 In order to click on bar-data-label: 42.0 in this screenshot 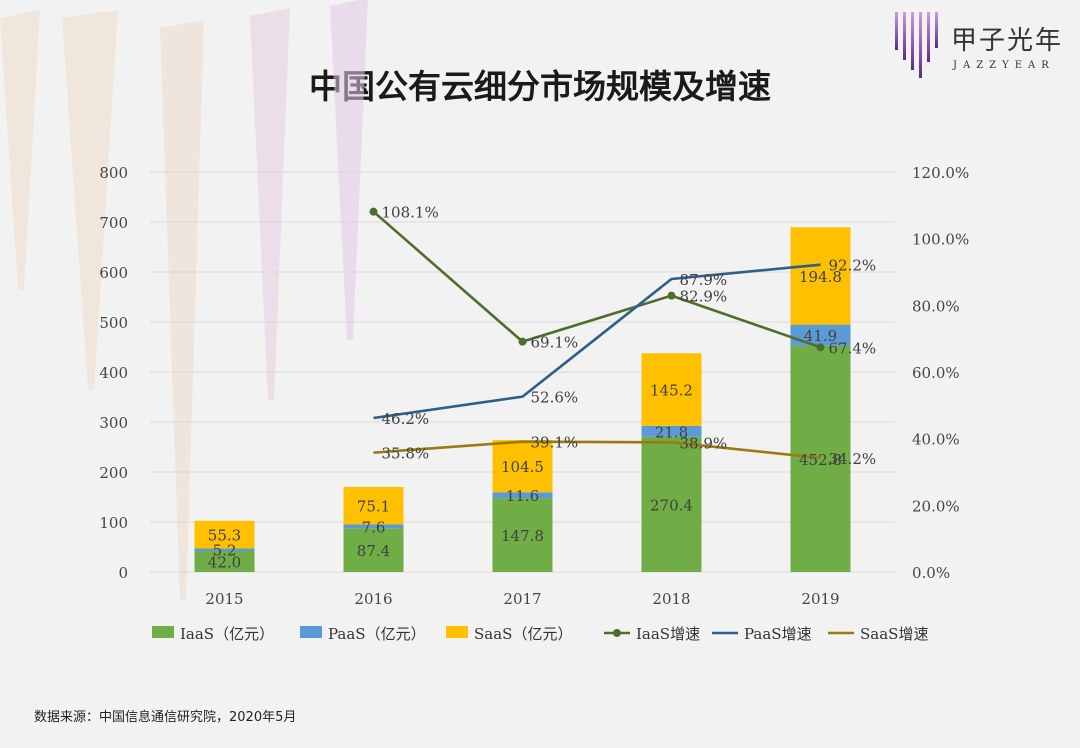, I will do `click(224, 563)`.